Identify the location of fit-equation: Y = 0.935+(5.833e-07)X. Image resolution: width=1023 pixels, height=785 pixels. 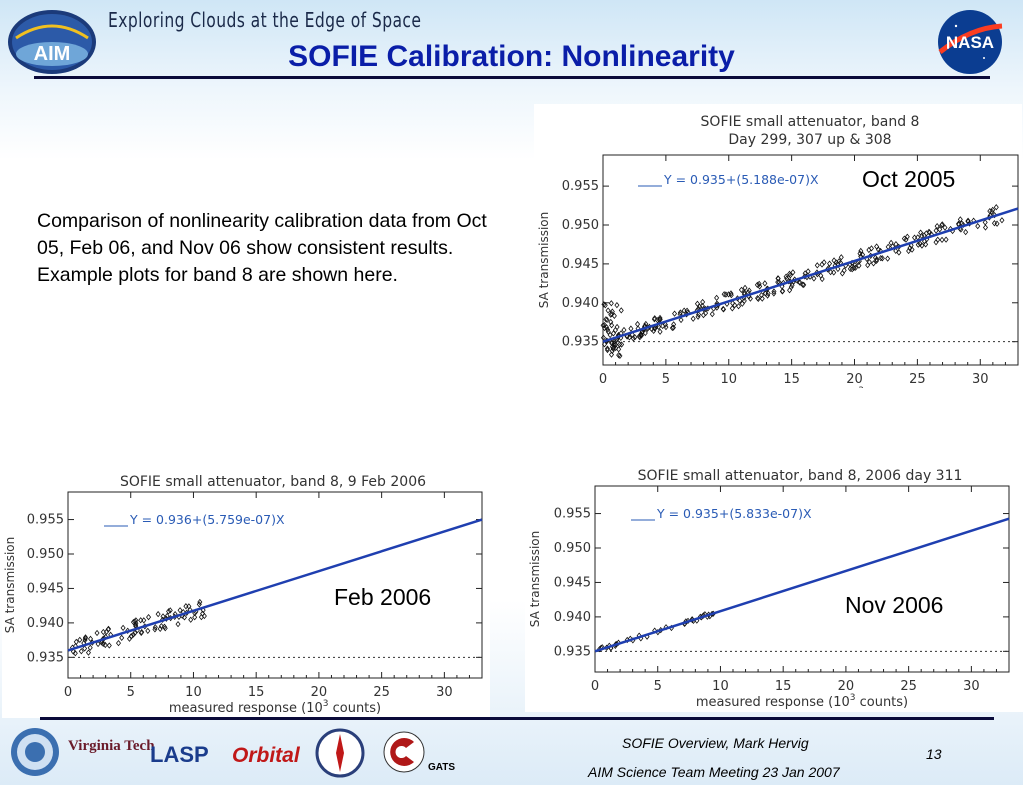
(734, 513).